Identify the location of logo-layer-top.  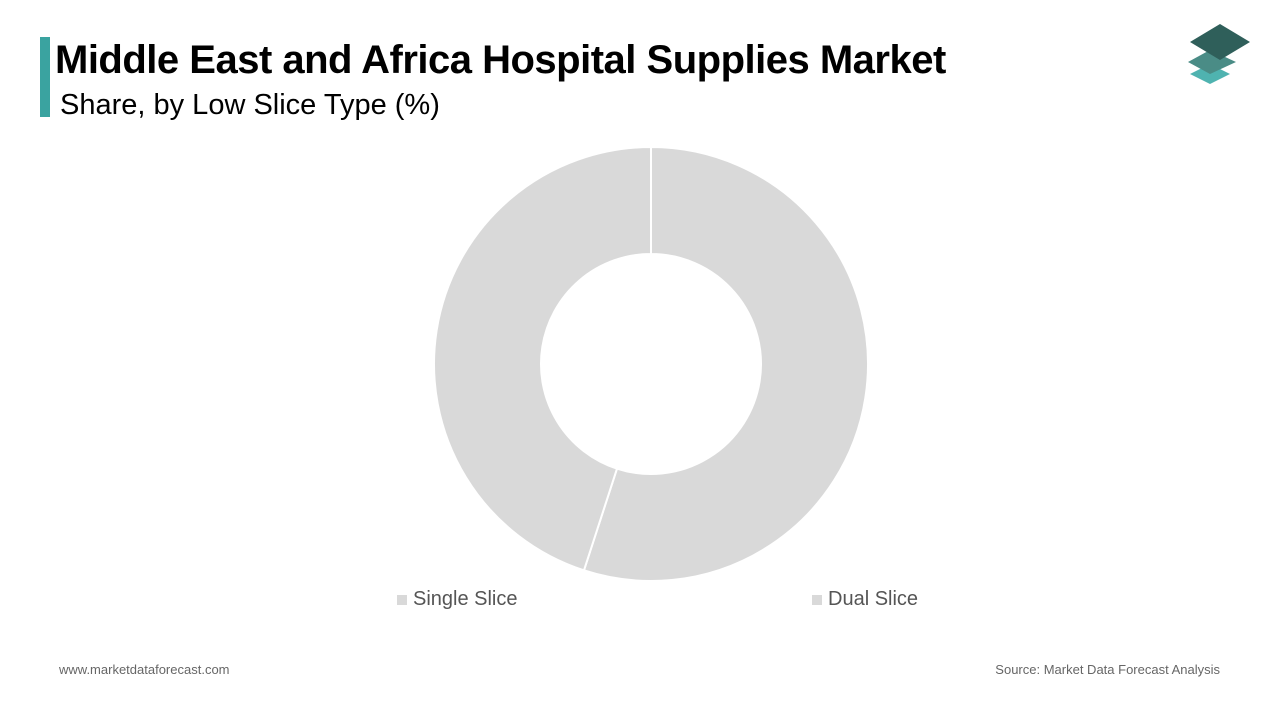
(1220, 42).